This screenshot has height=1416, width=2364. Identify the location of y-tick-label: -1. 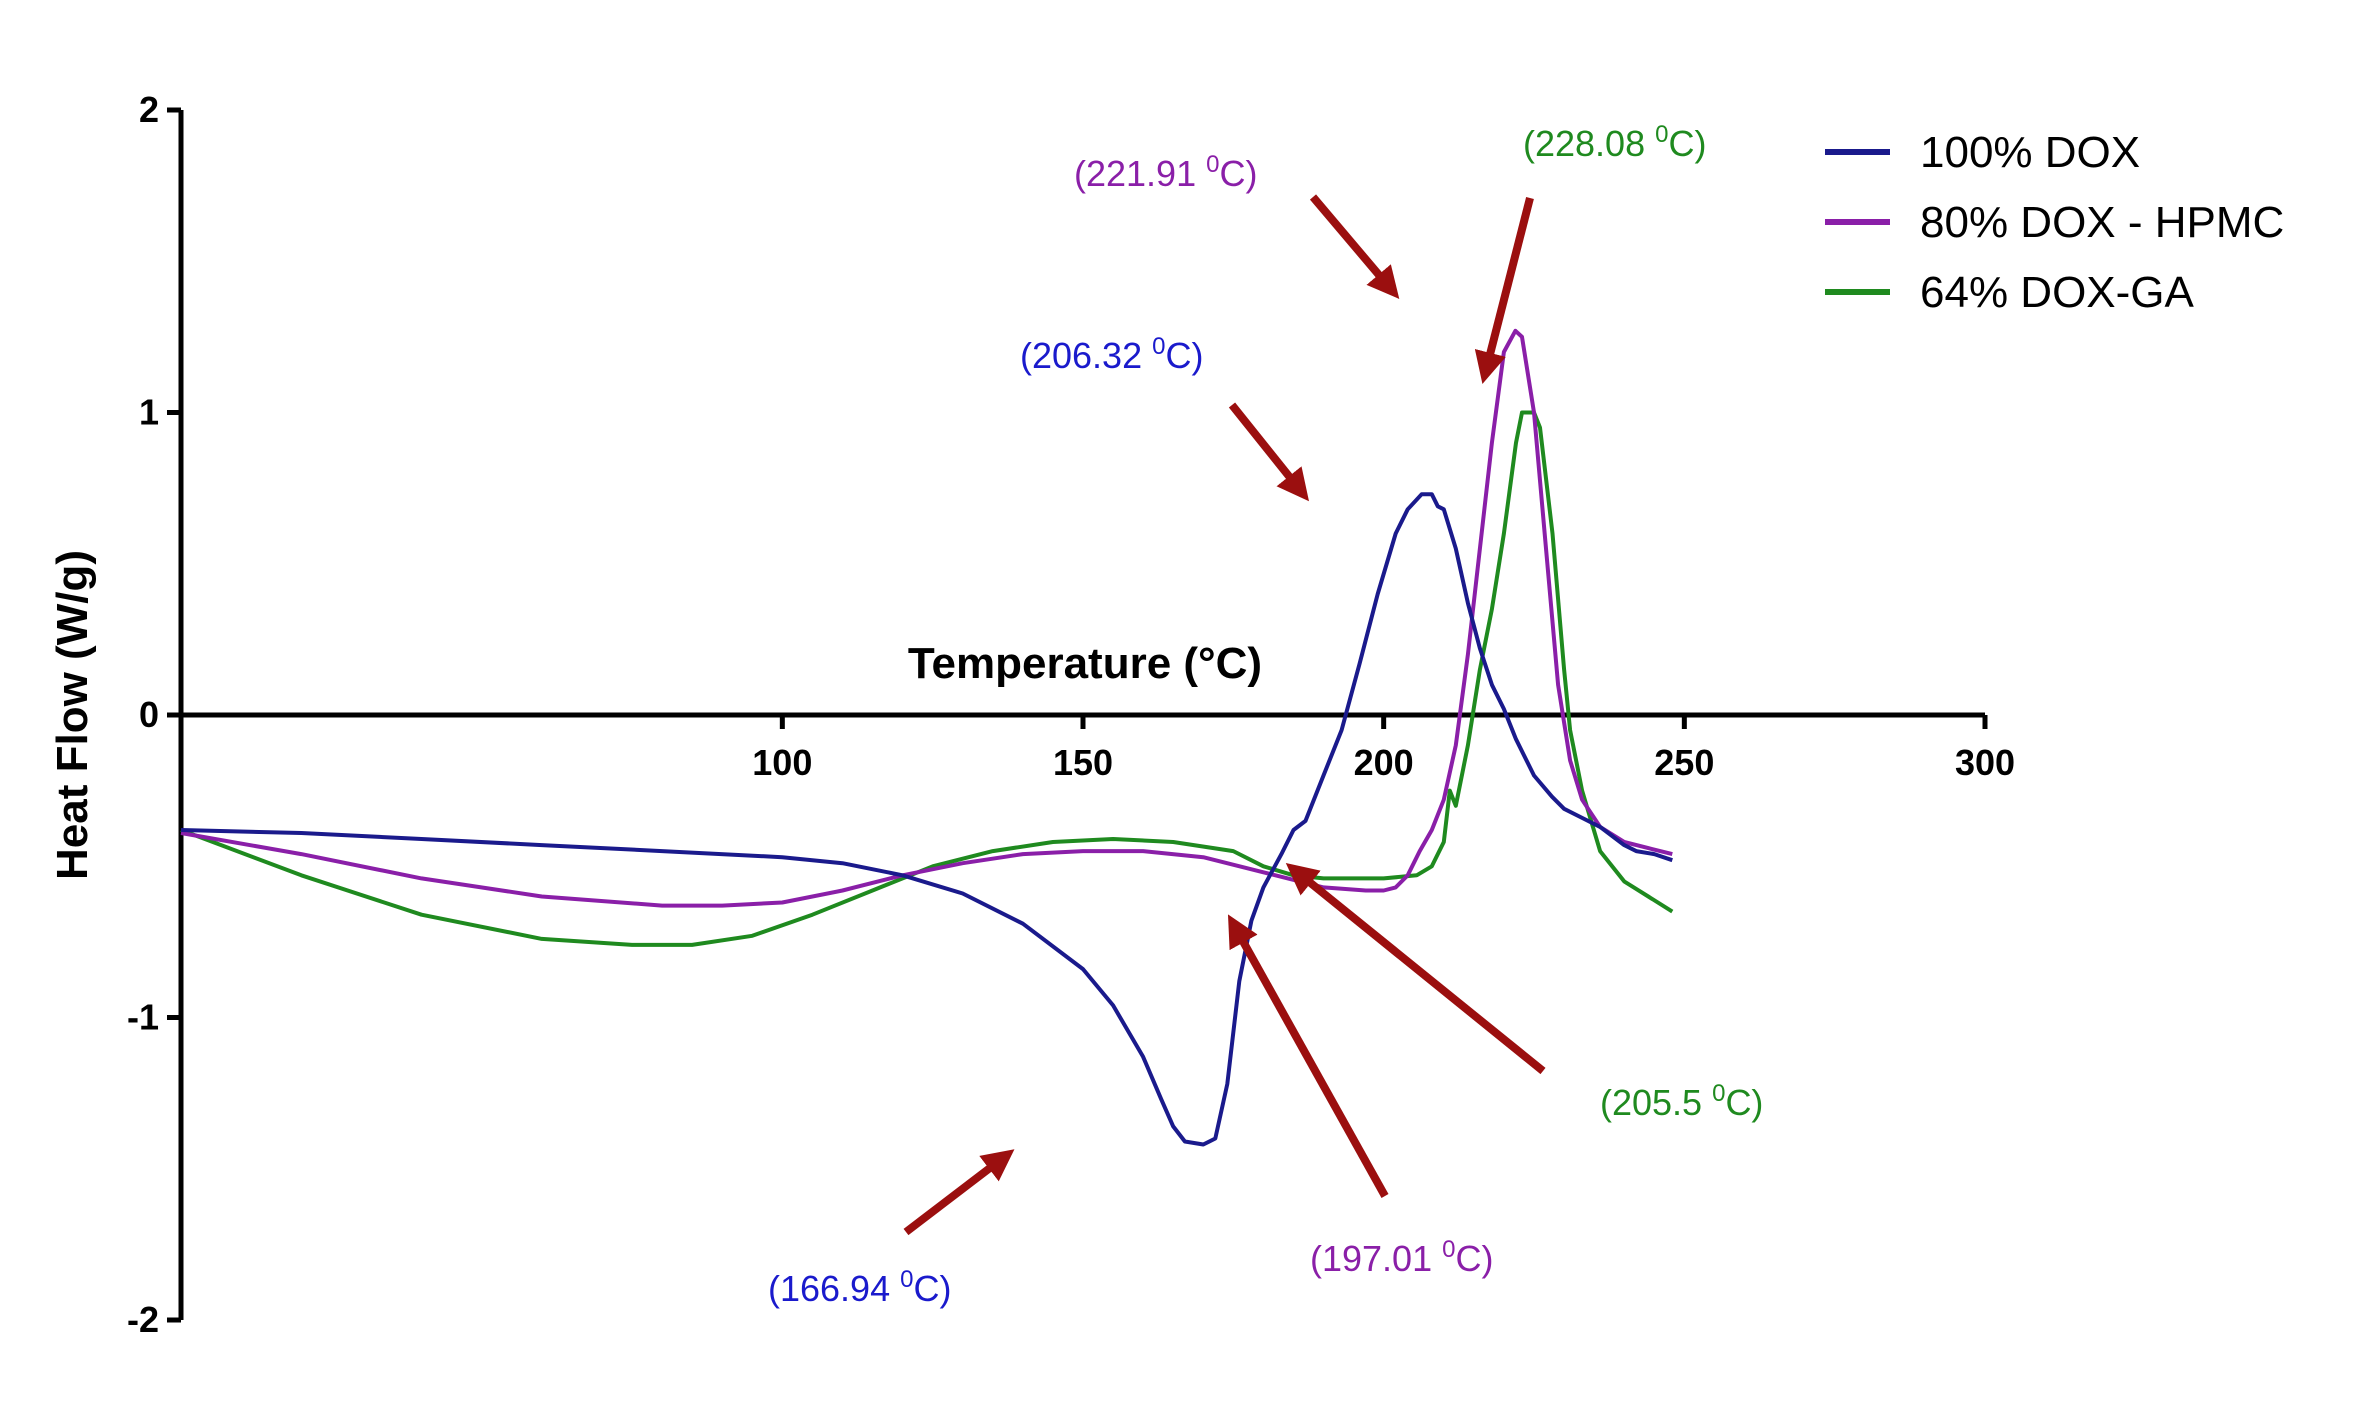
(143, 1017).